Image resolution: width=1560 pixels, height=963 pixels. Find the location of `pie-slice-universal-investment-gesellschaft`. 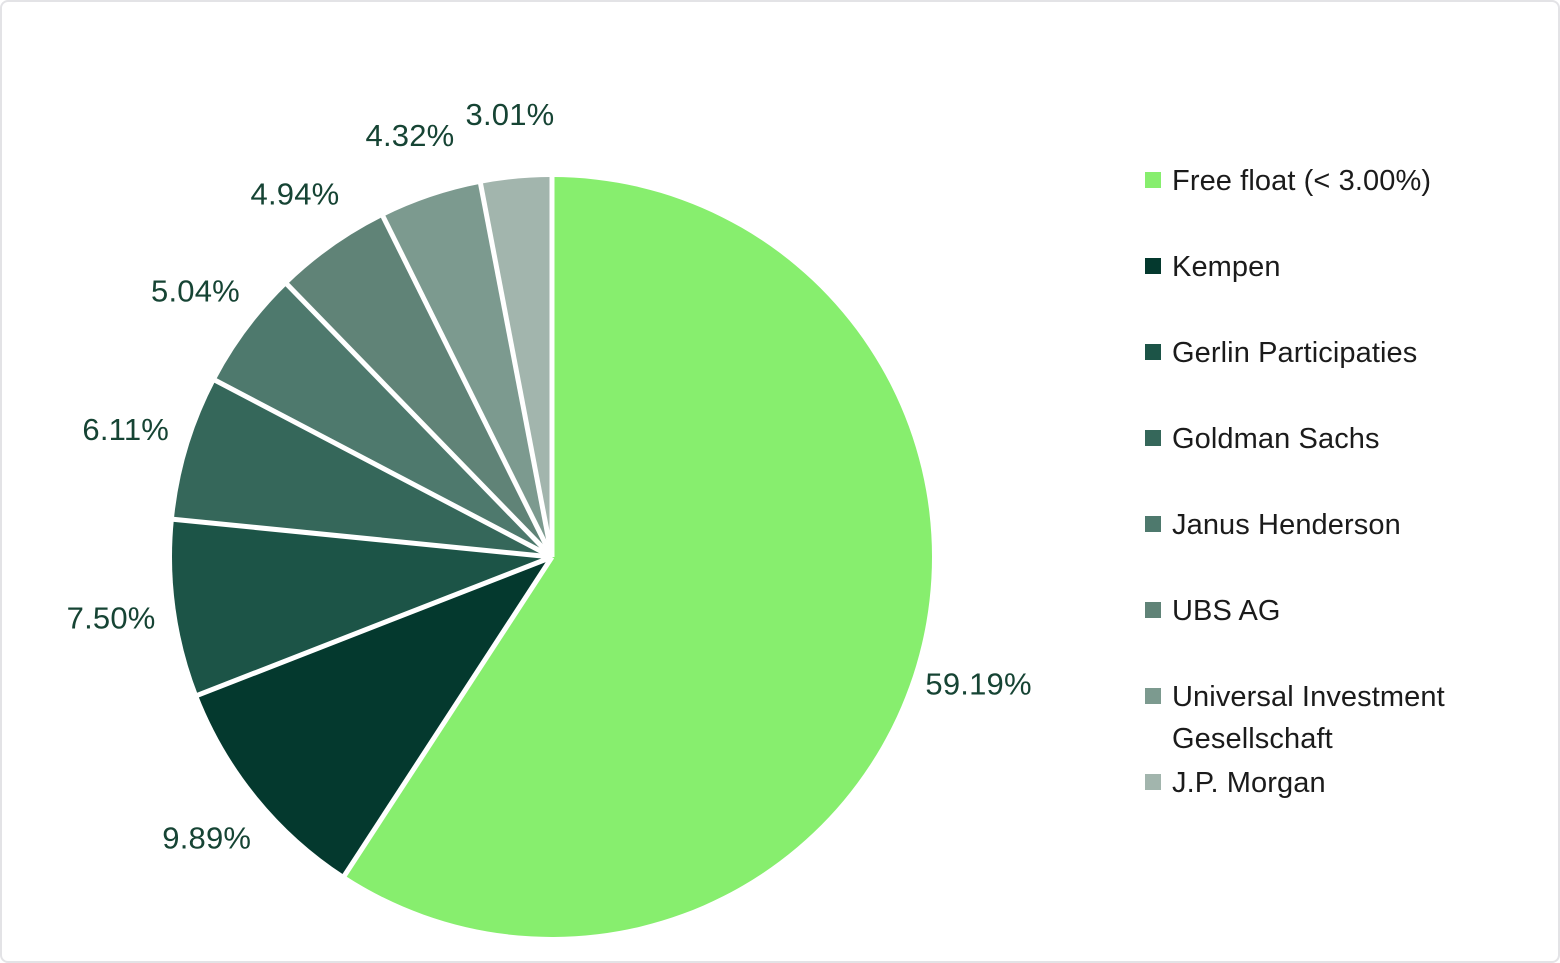

pie-slice-universal-investment-gesellschaft is located at coordinates (467, 370).